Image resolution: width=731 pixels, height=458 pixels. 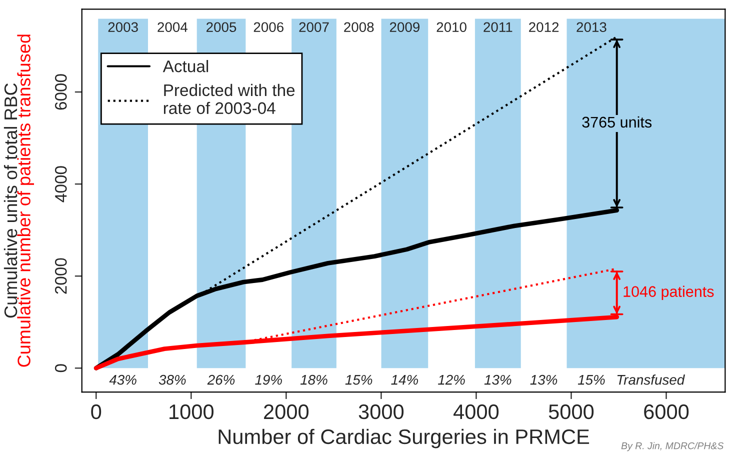 What do you see at coordinates (381, 412) in the screenshot?
I see `x-tick-label: 3000` at bounding box center [381, 412].